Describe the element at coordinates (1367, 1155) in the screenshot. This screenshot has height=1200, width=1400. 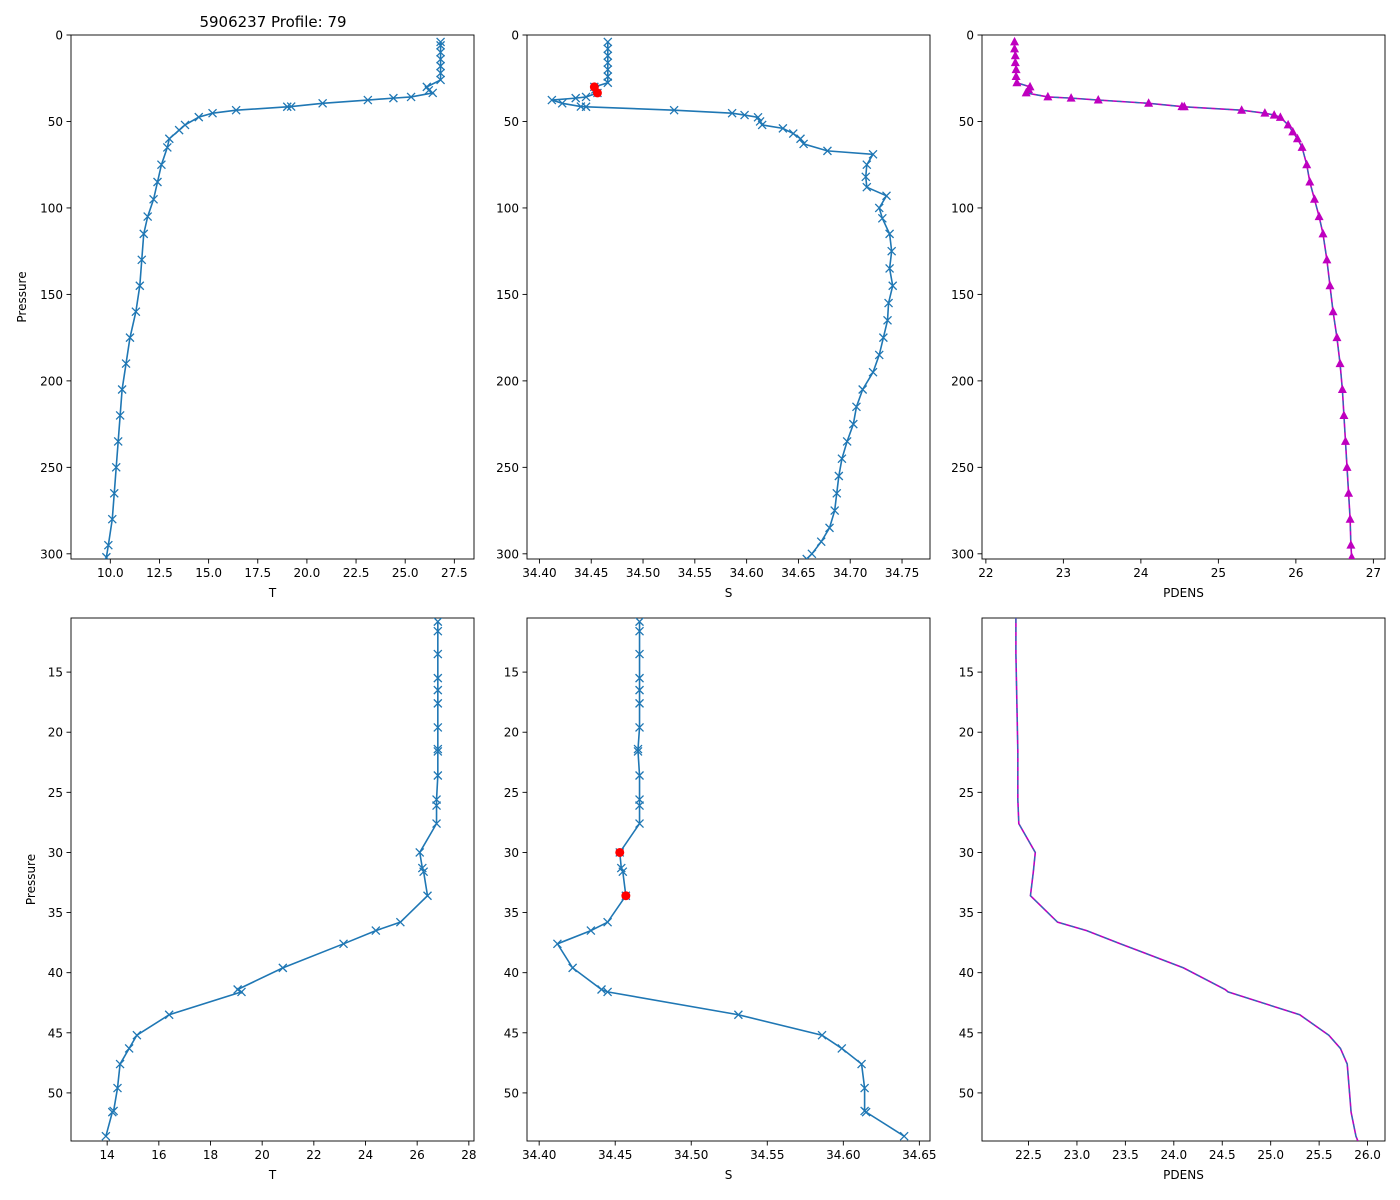
I see `x-tick-label: 26.0` at that location.